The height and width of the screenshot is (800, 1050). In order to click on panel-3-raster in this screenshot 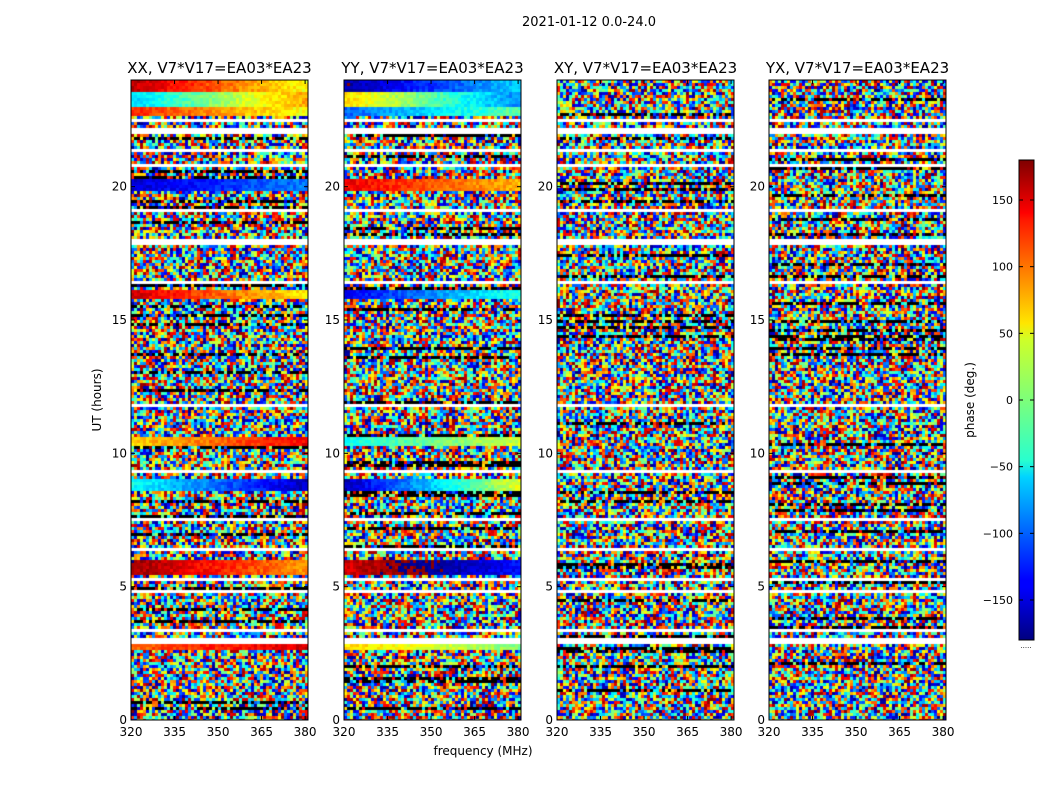, I will do `click(645, 400)`.